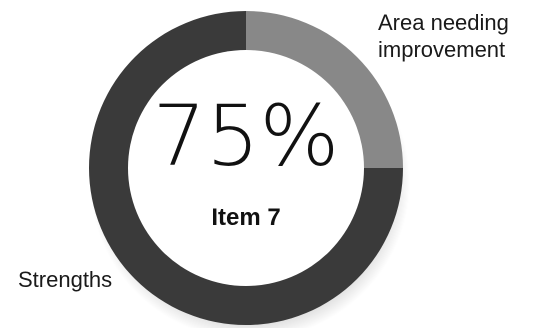  Describe the element at coordinates (441, 49) in the screenshot. I see `improvement-label-line2: improvement` at that location.